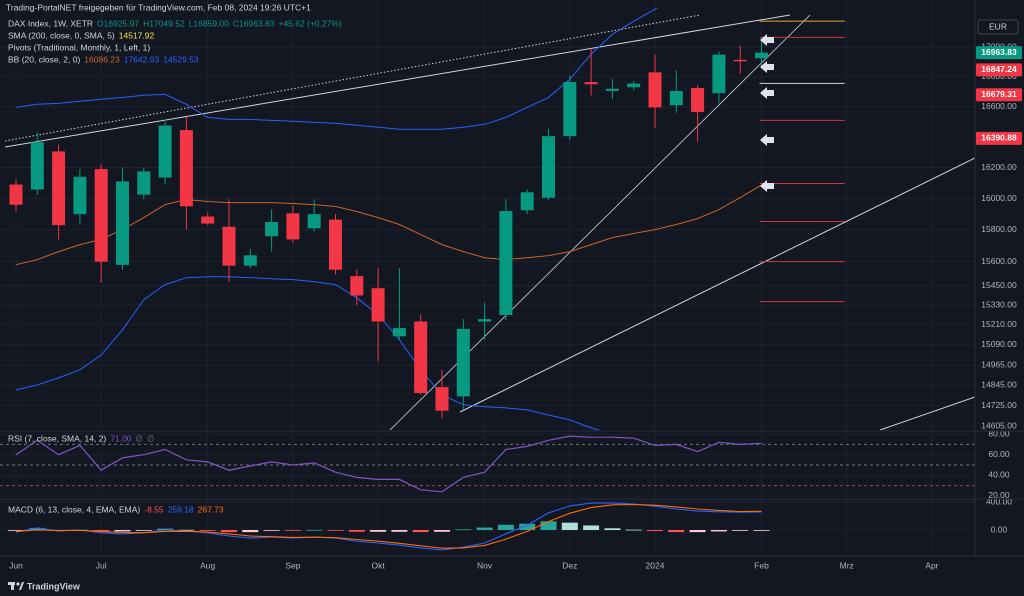 The image size is (1024, 596). I want to click on indicator-name: BB (20, close, 2, 0), so click(44, 59).